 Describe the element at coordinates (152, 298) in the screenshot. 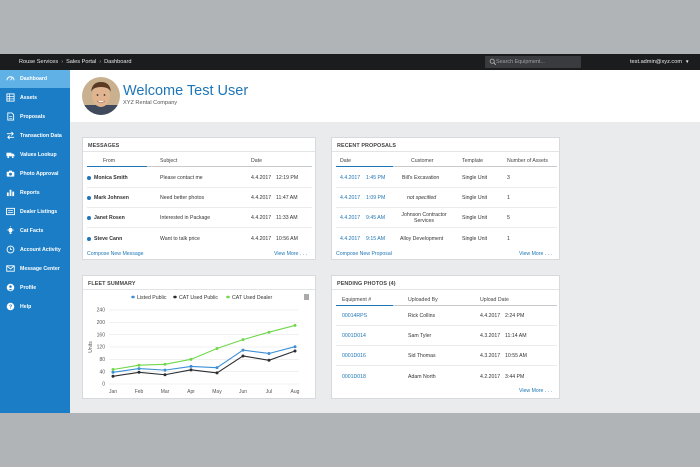

I see `legend-item: Listed Public` at that location.